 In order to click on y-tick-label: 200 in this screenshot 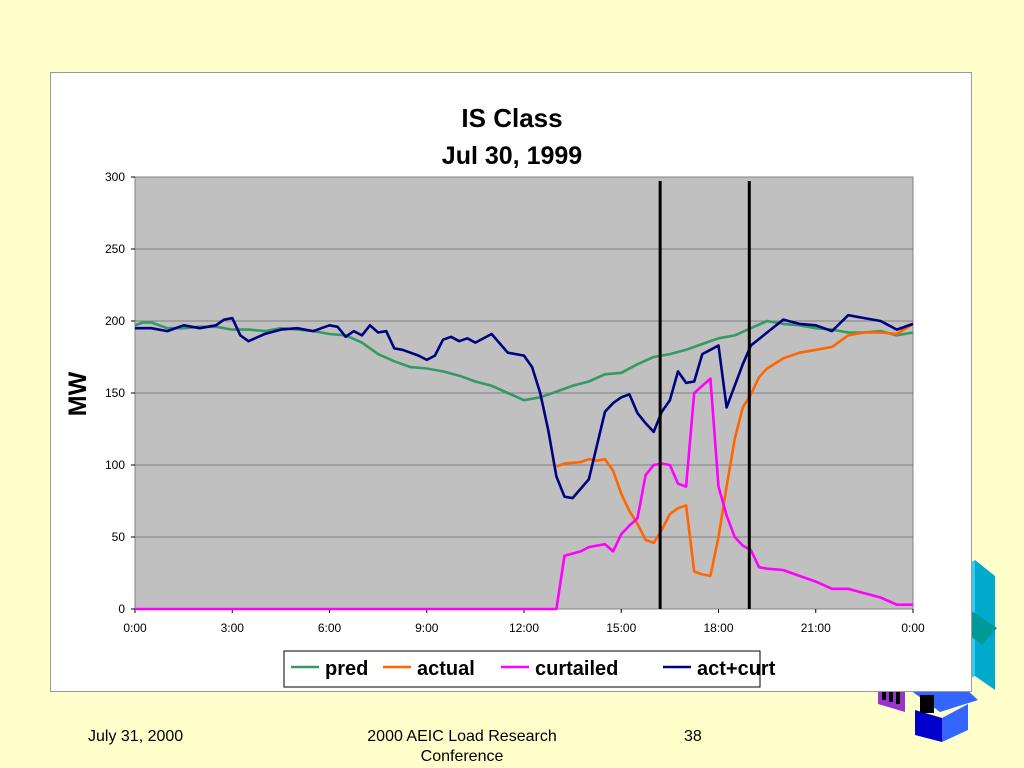, I will do `click(115, 321)`.